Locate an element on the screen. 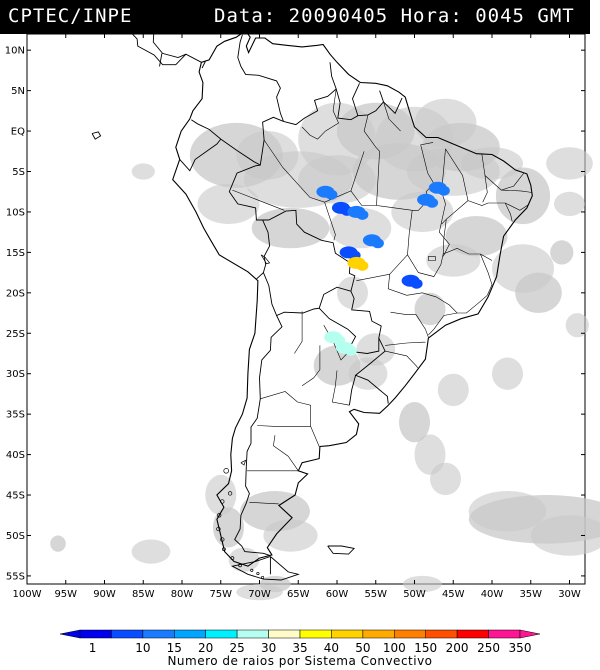  longitude-label: 35W is located at coordinates (530, 594).